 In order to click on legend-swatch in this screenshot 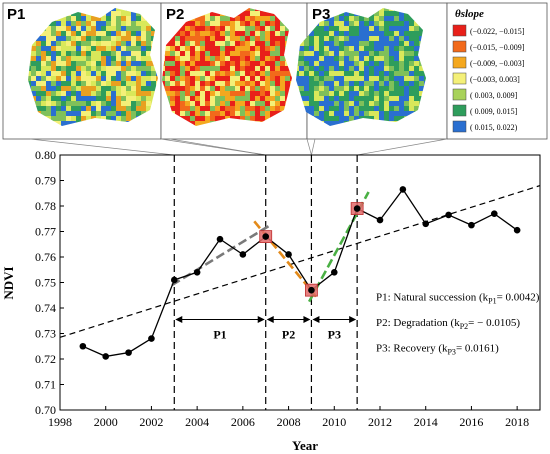, I will do `click(459, 126)`.